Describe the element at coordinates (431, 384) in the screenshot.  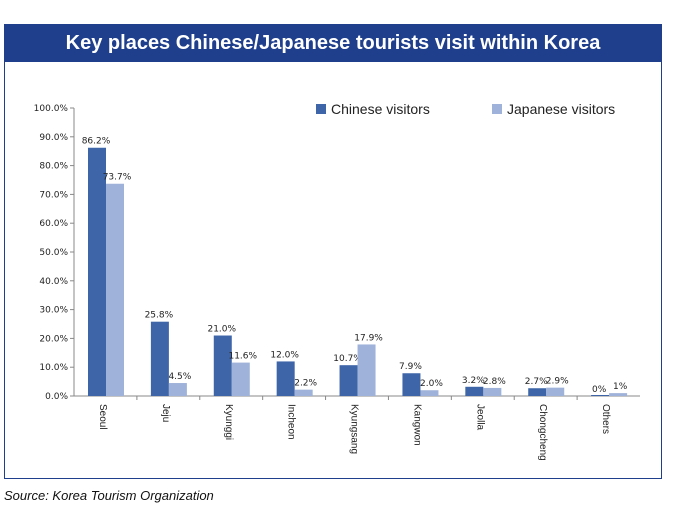
I see `data-label: 2.0%` at that location.